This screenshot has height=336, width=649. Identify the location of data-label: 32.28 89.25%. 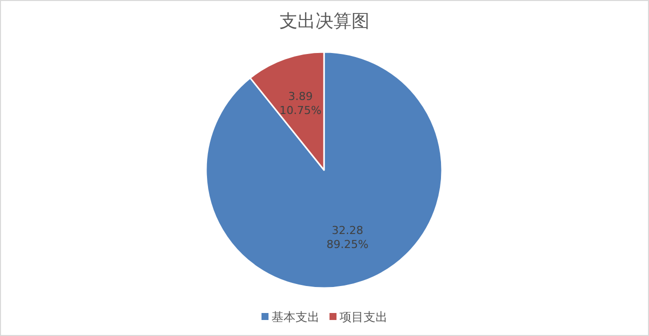
(347, 237).